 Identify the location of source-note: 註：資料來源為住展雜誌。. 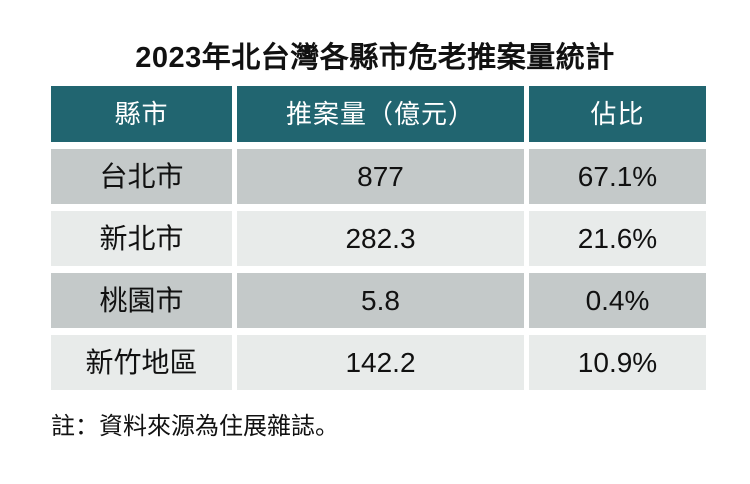
(195, 426).